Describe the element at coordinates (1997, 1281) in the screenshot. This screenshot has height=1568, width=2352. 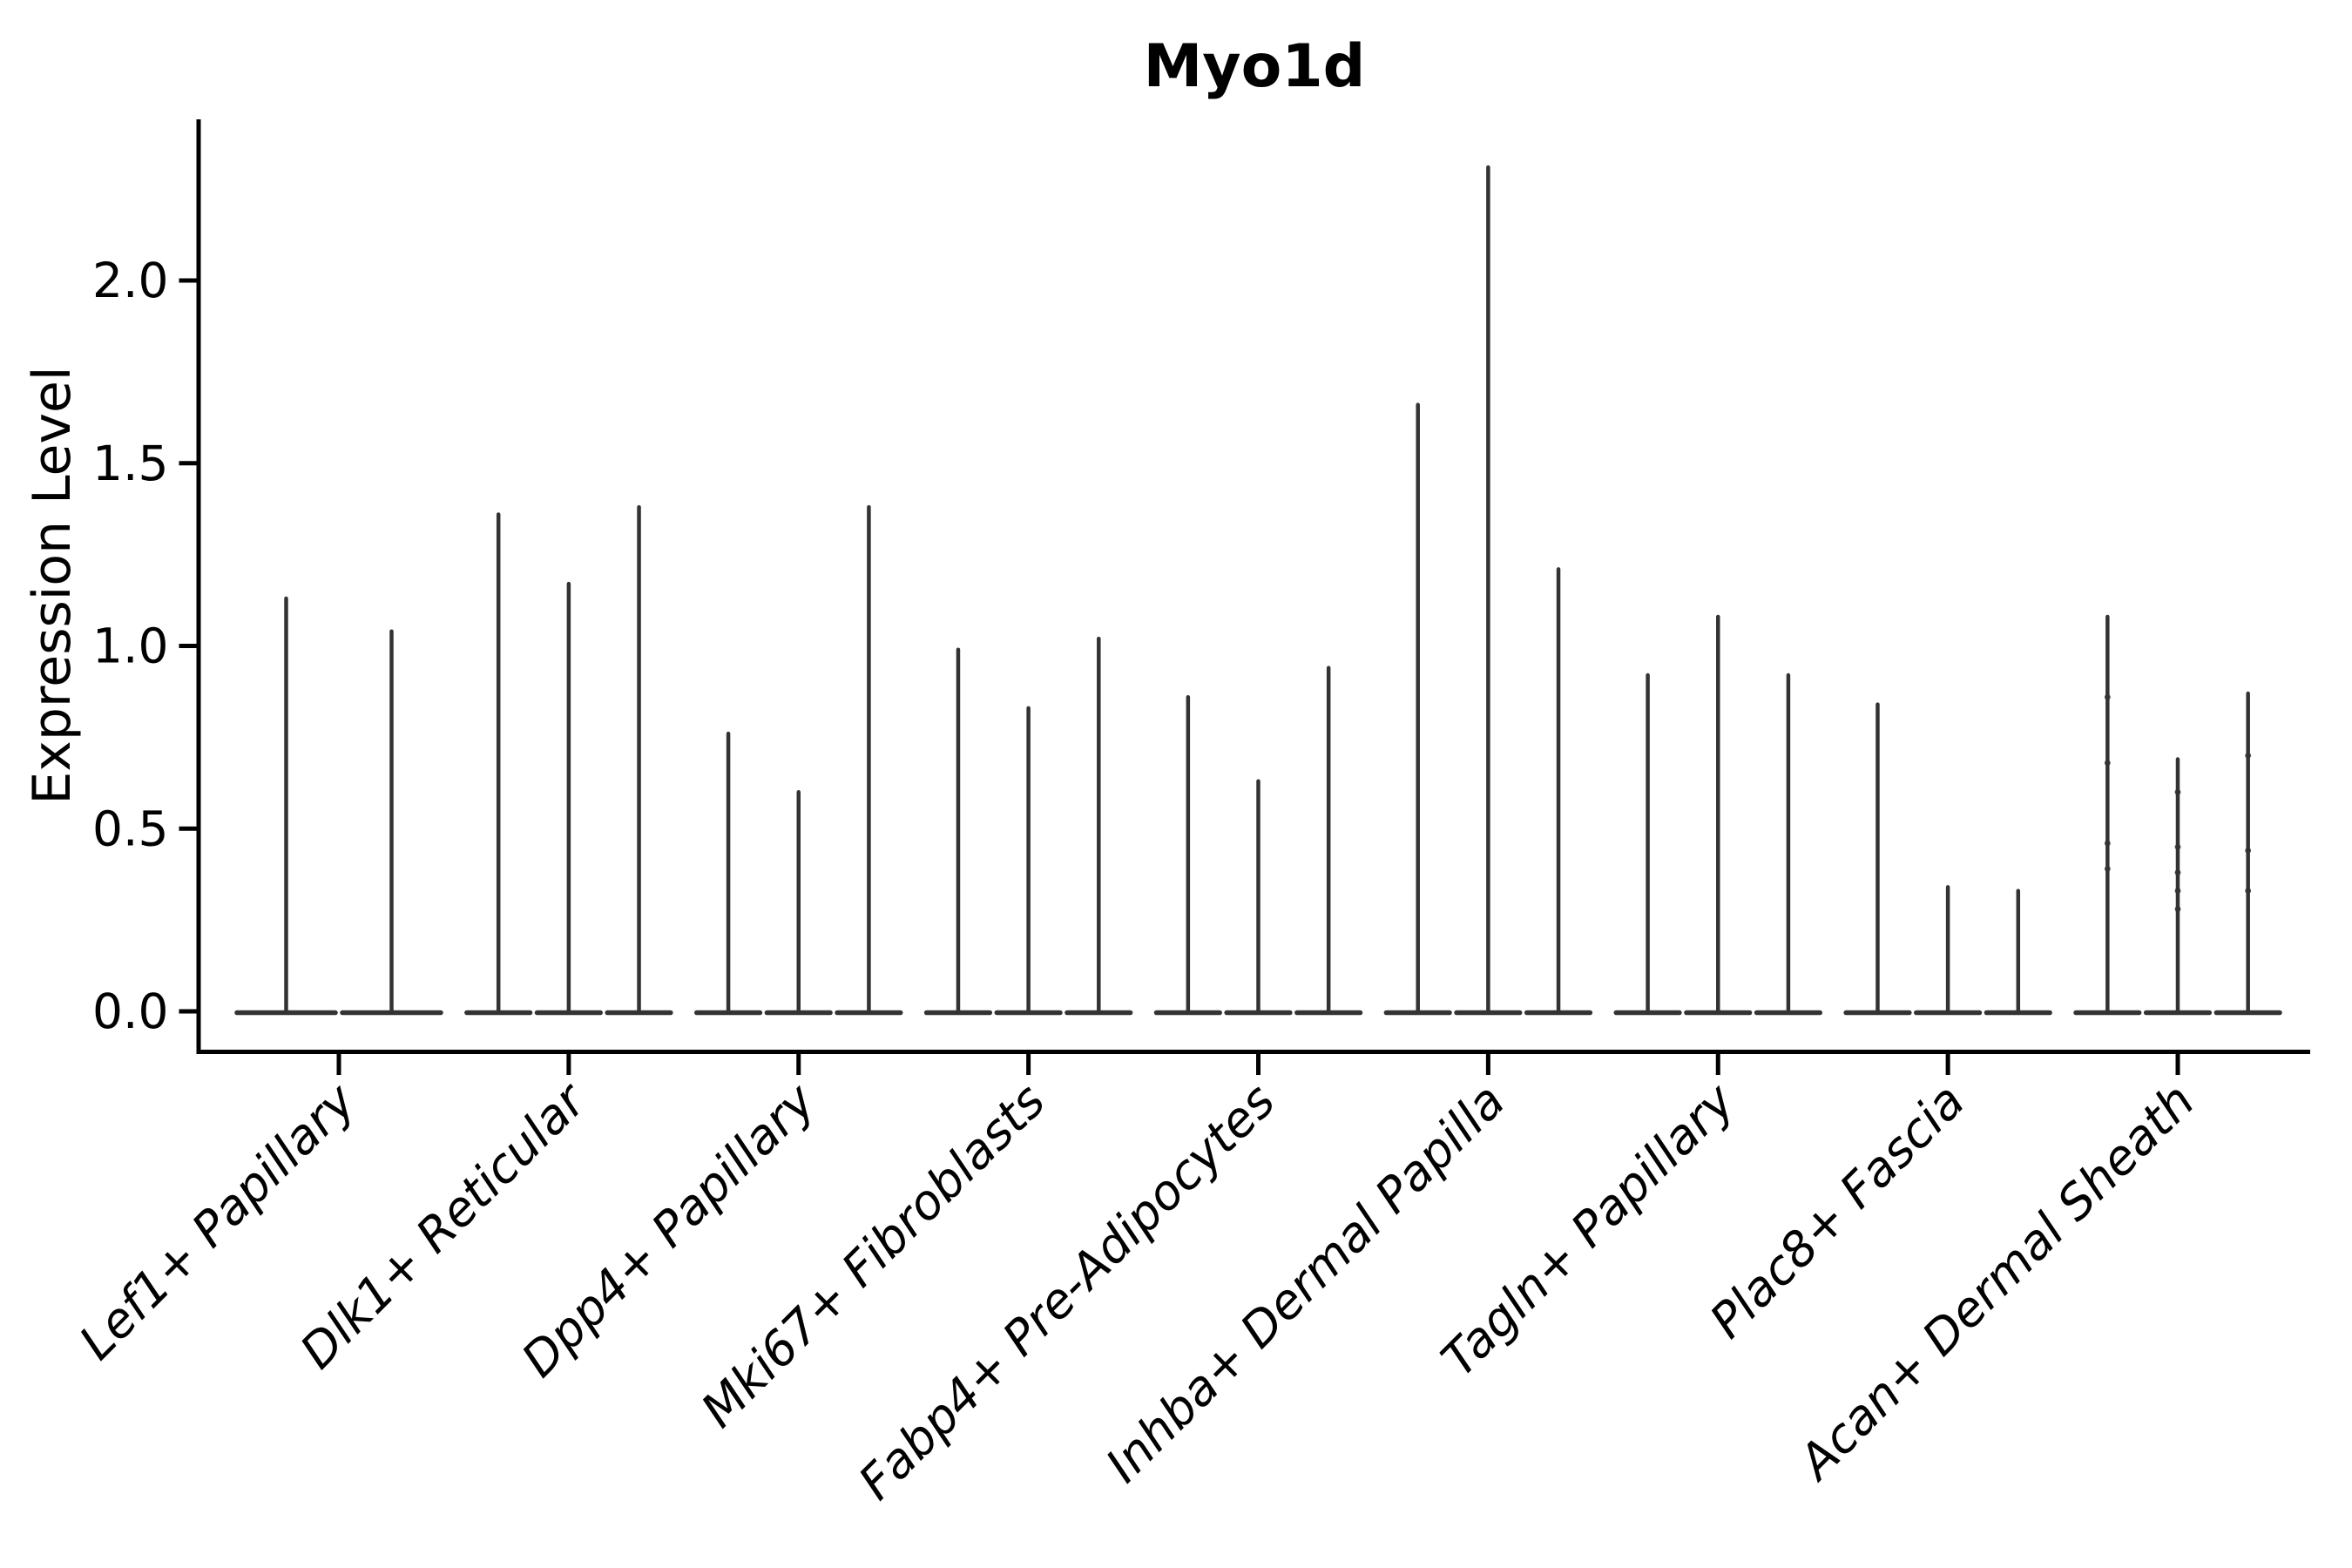
I see `x-tick-label: Acan+ Dermal Sheath` at that location.